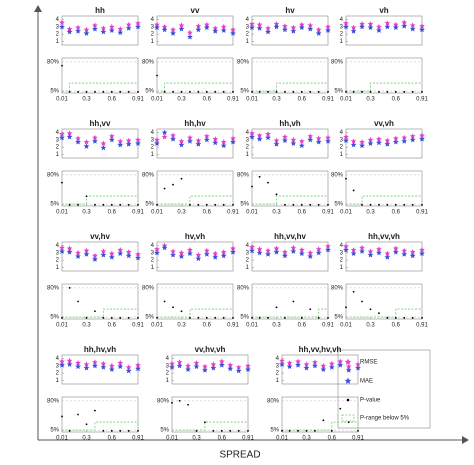  I want to click on p-range, so click(210, 426).